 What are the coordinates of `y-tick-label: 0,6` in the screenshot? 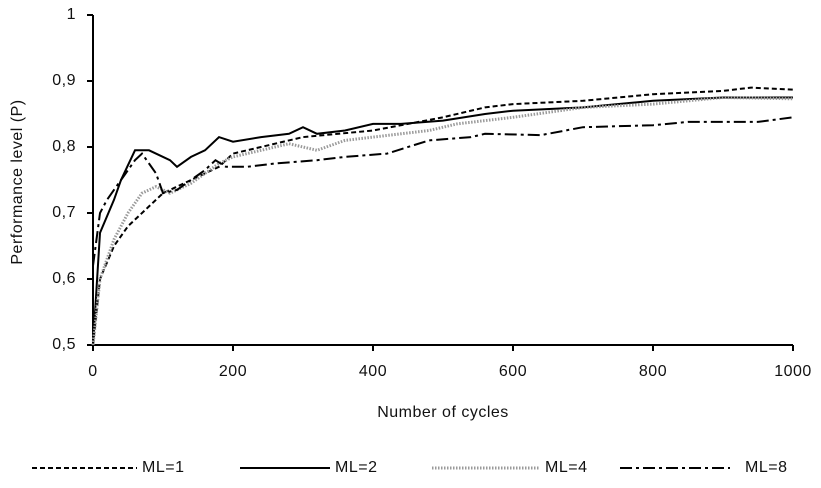 It's located at (64, 278).